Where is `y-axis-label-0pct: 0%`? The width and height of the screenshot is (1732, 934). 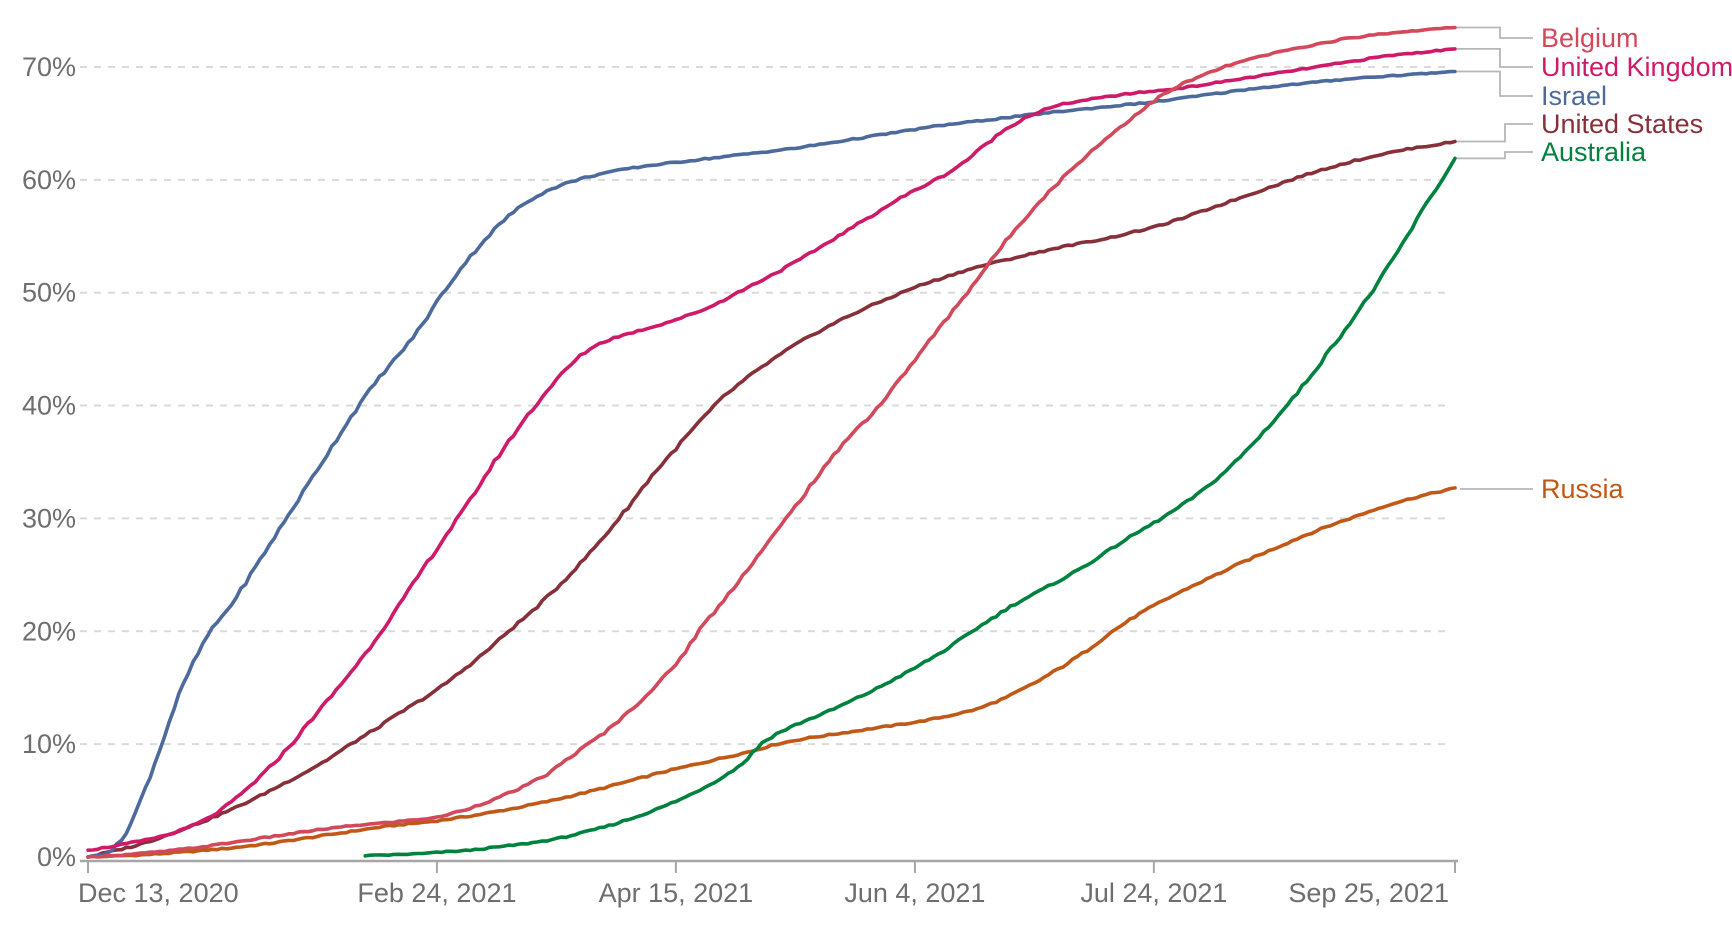 y-axis-label-0pct: 0% is located at coordinates (56, 857).